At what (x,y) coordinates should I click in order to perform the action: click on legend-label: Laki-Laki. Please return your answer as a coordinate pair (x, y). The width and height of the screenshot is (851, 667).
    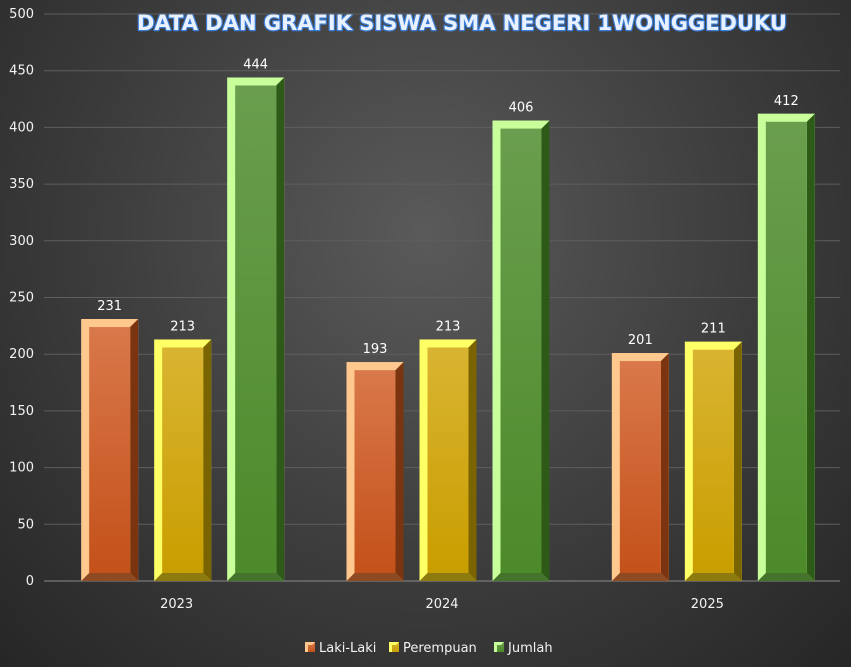
    Looking at the image, I should click on (347, 648).